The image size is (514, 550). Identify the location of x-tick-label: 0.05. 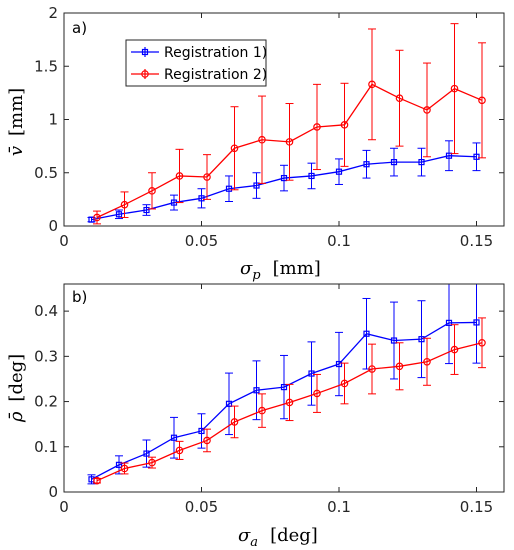
(201, 241).